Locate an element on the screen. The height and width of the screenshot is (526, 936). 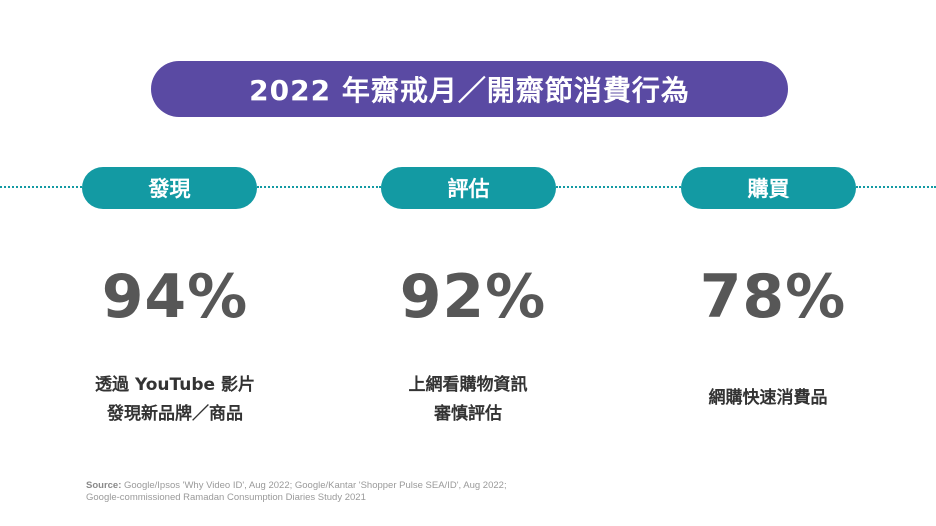
desc-discover: 透過 YouTube 影片 發現新品牌／商品 is located at coordinates (175, 400).